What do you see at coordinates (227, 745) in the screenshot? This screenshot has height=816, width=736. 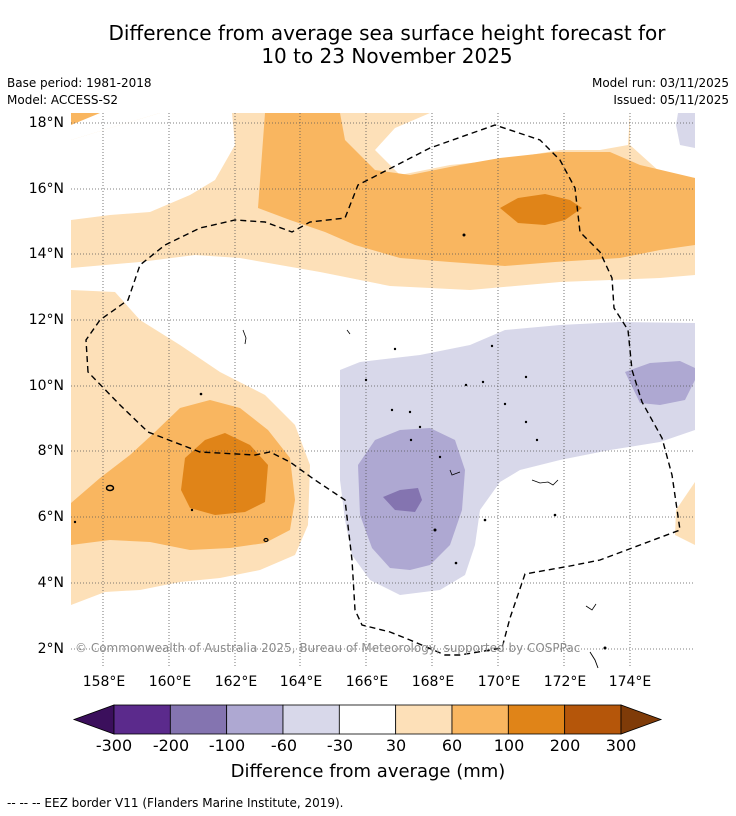 I see `colorbar-tick: -100` at bounding box center [227, 745].